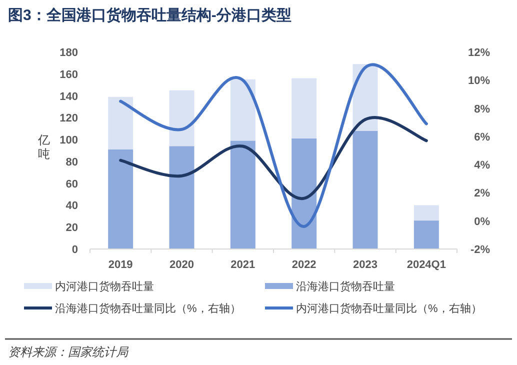 This screenshot has height=365, width=517. I want to click on y-tick-label: 180, so click(69, 53).